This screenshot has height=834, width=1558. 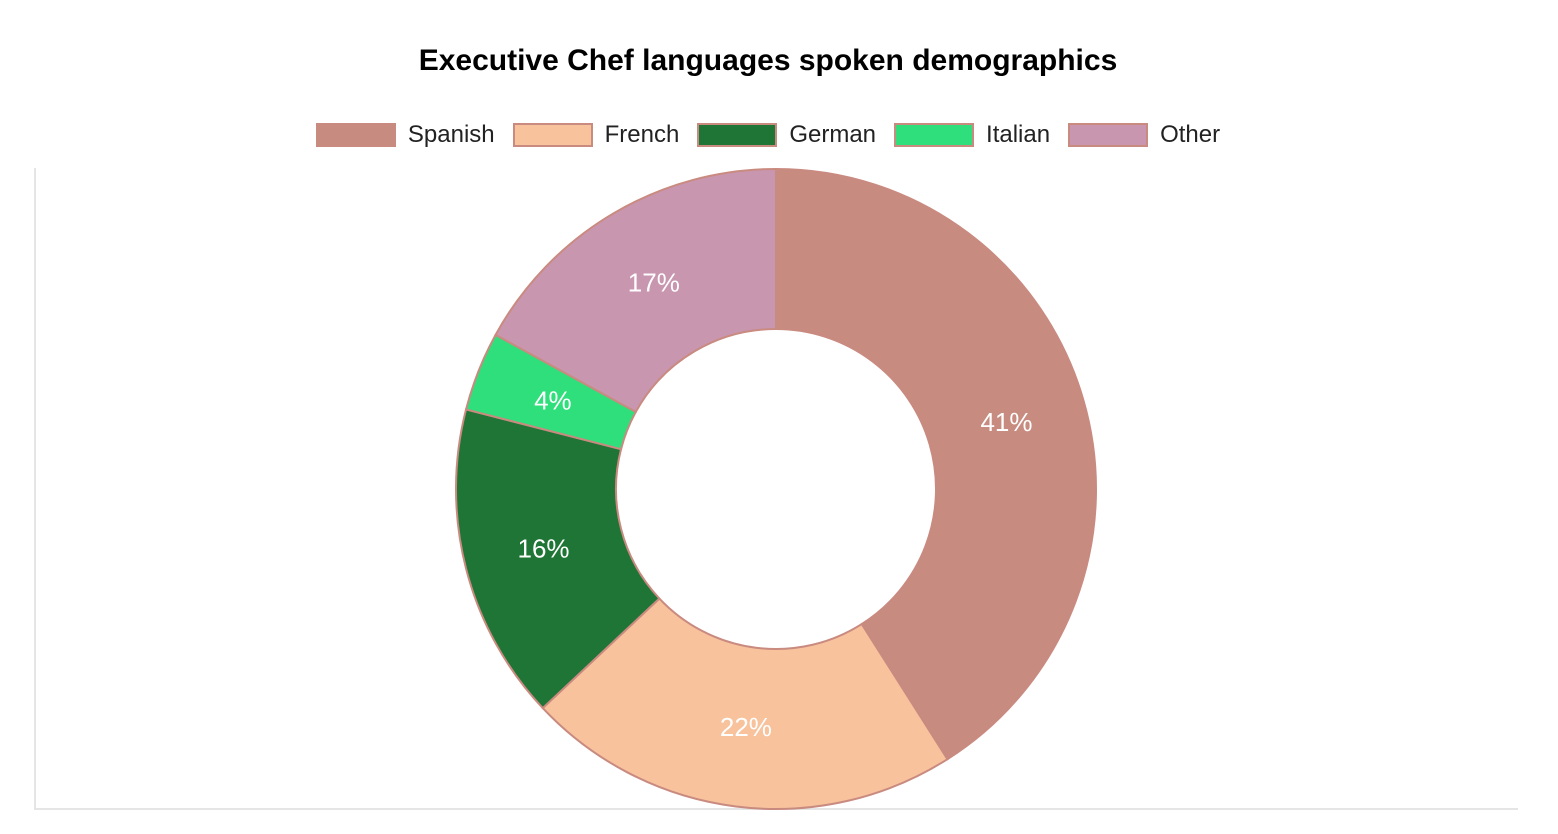 What do you see at coordinates (1018, 134) in the screenshot?
I see `legend-label-italian: Italian` at bounding box center [1018, 134].